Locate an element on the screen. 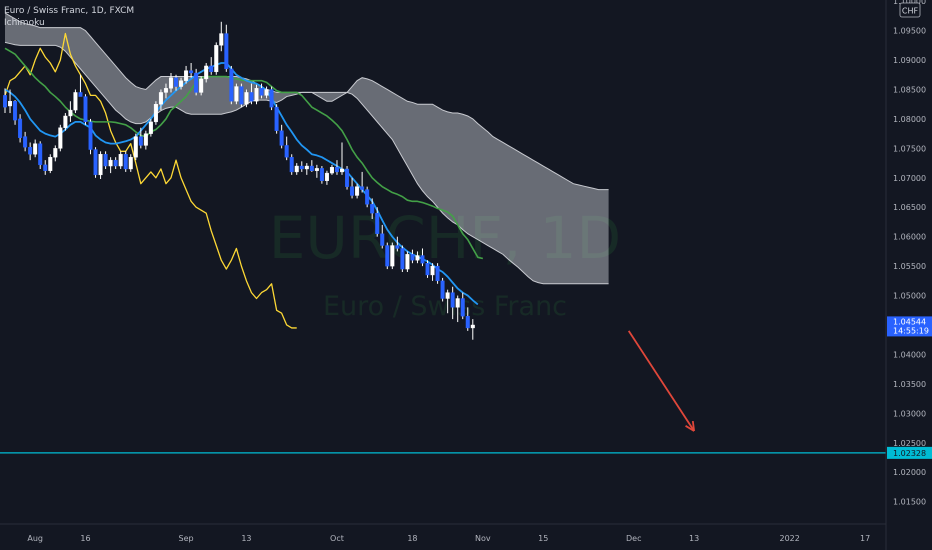 The image size is (932, 550). currency-badge is located at coordinates (910, 10).